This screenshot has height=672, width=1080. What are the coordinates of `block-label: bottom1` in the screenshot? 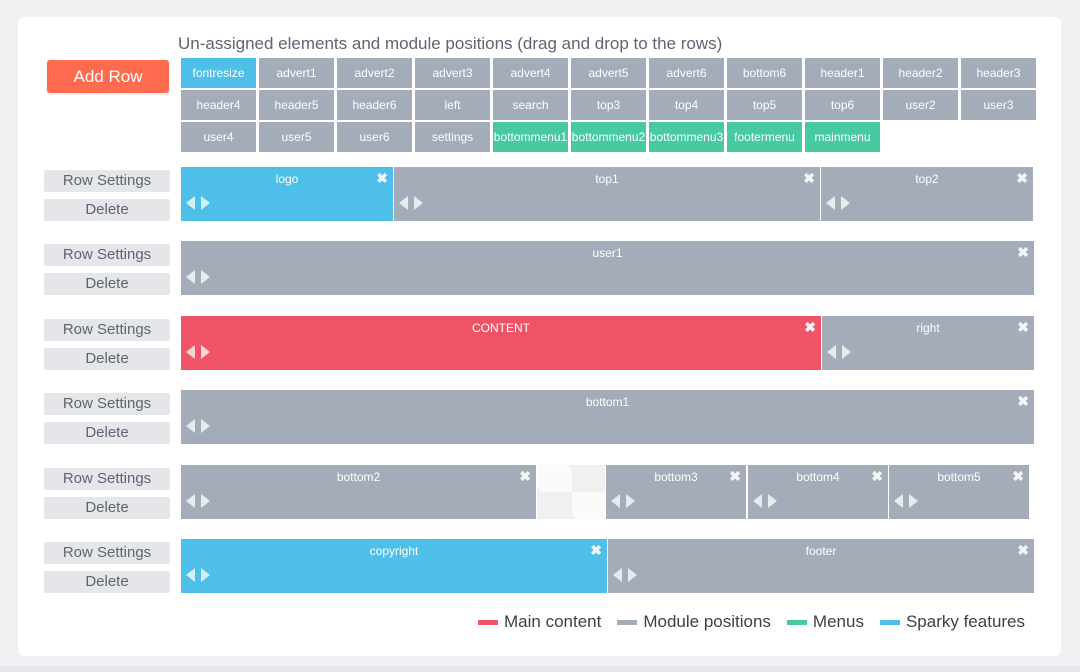 It's located at (607, 402).